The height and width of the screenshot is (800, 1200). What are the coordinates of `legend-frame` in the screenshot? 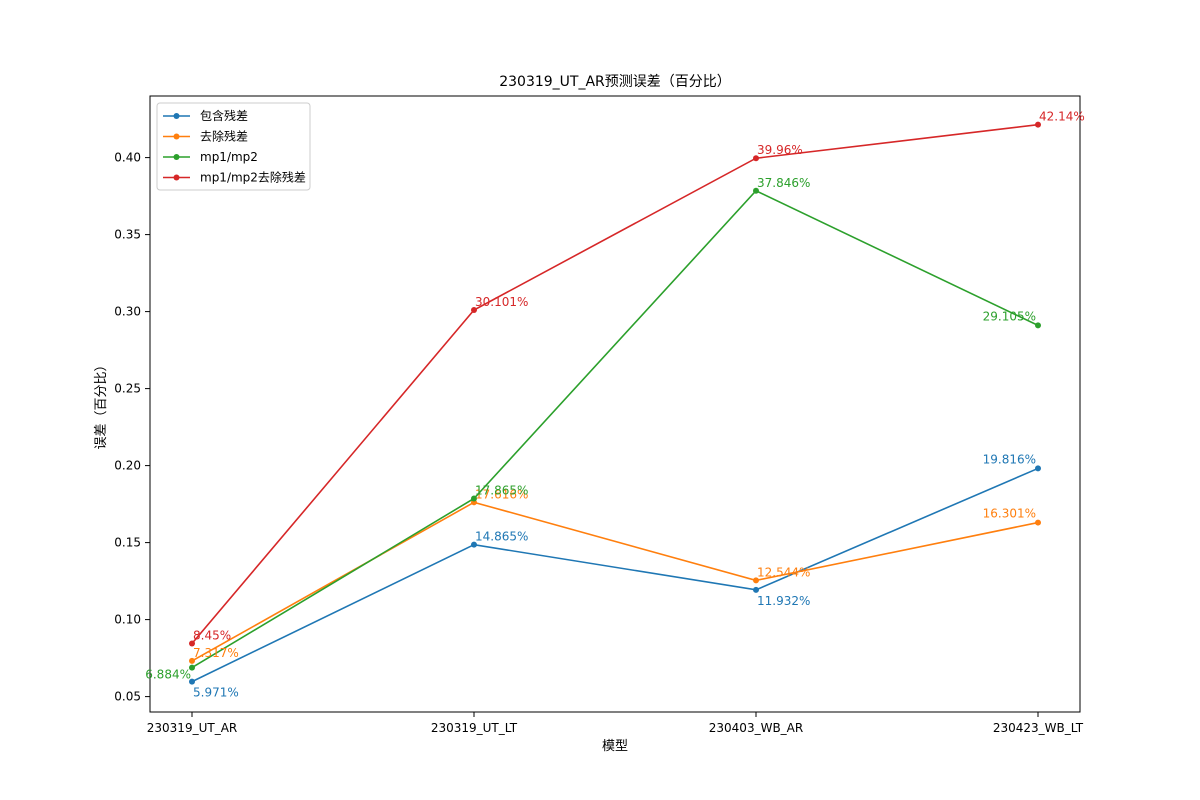 It's located at (233, 146).